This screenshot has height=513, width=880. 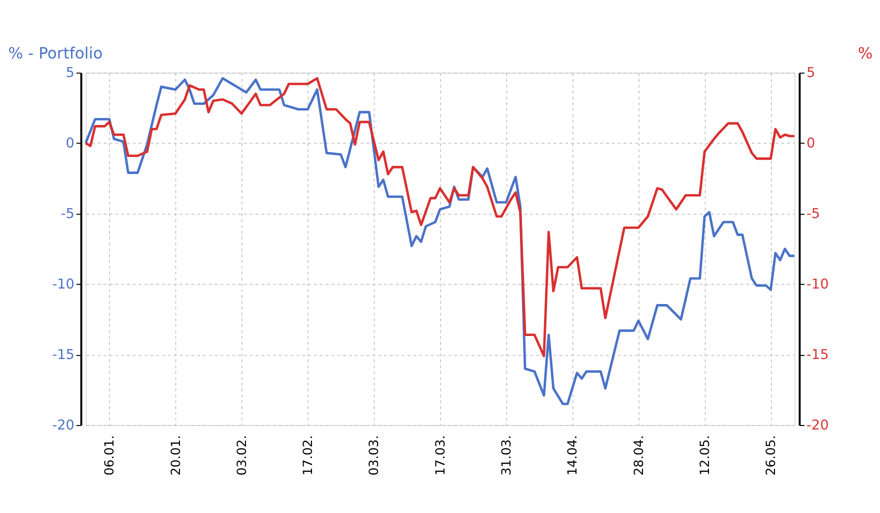 What do you see at coordinates (55, 53) in the screenshot?
I see `y-axis-title: % - Portfolio` at bounding box center [55, 53].